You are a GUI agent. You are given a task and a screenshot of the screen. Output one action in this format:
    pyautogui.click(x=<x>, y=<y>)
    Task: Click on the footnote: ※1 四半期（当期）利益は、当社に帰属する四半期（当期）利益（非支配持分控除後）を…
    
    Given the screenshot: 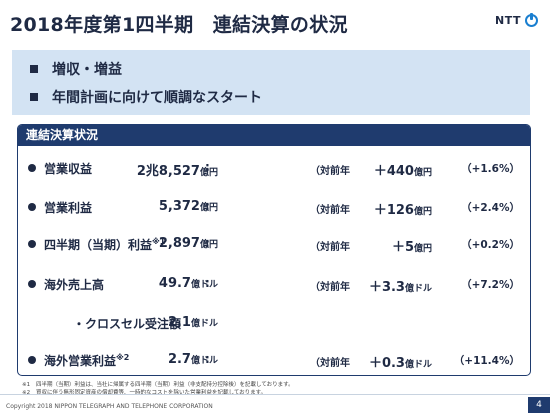 What is the action you would take?
    pyautogui.click(x=158, y=385)
    